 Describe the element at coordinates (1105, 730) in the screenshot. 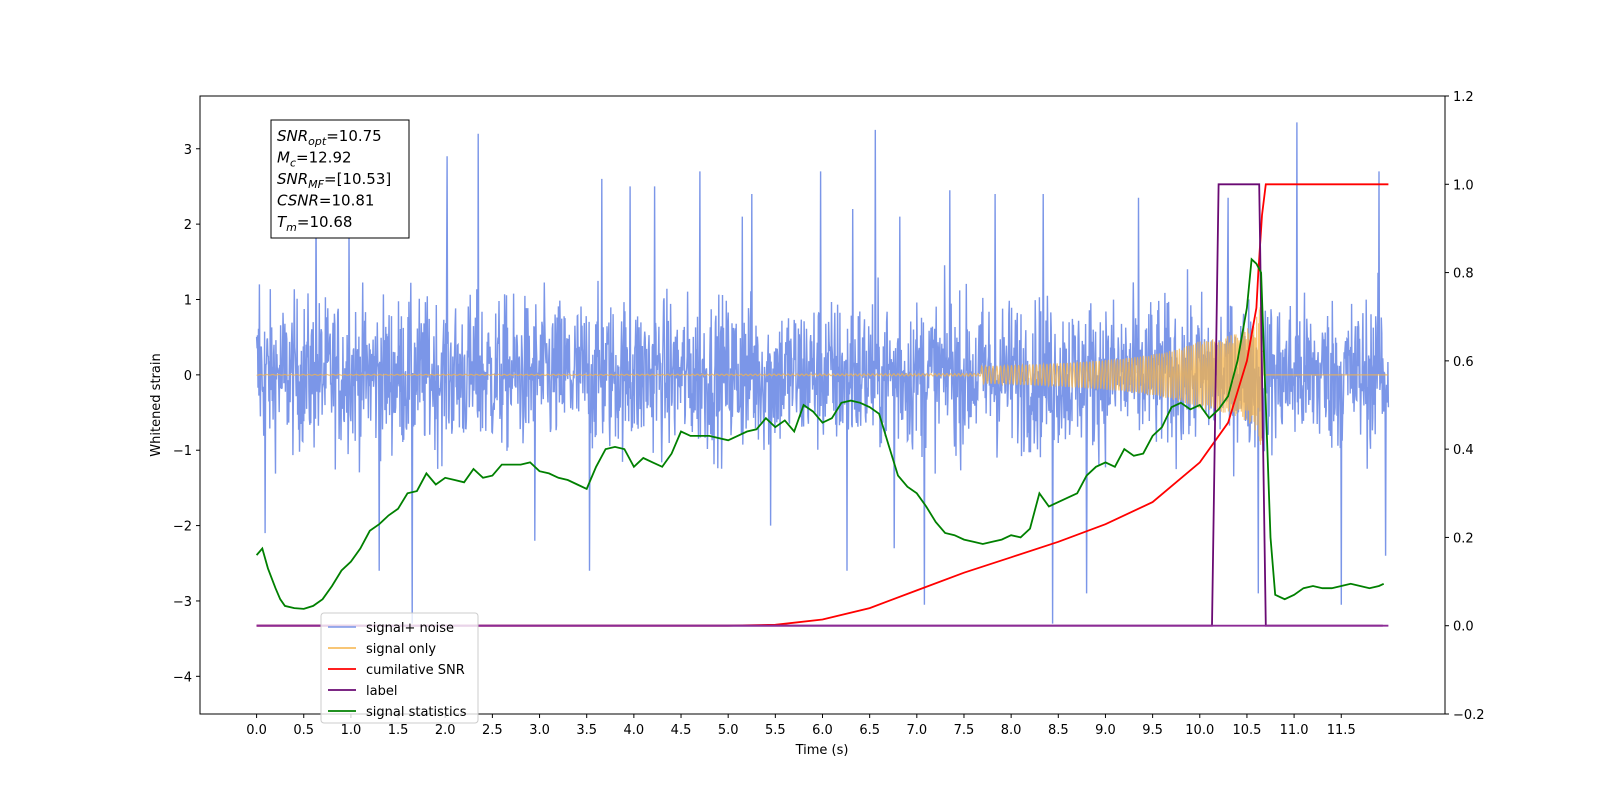

I see `x-tick-label: 9.0` at that location.